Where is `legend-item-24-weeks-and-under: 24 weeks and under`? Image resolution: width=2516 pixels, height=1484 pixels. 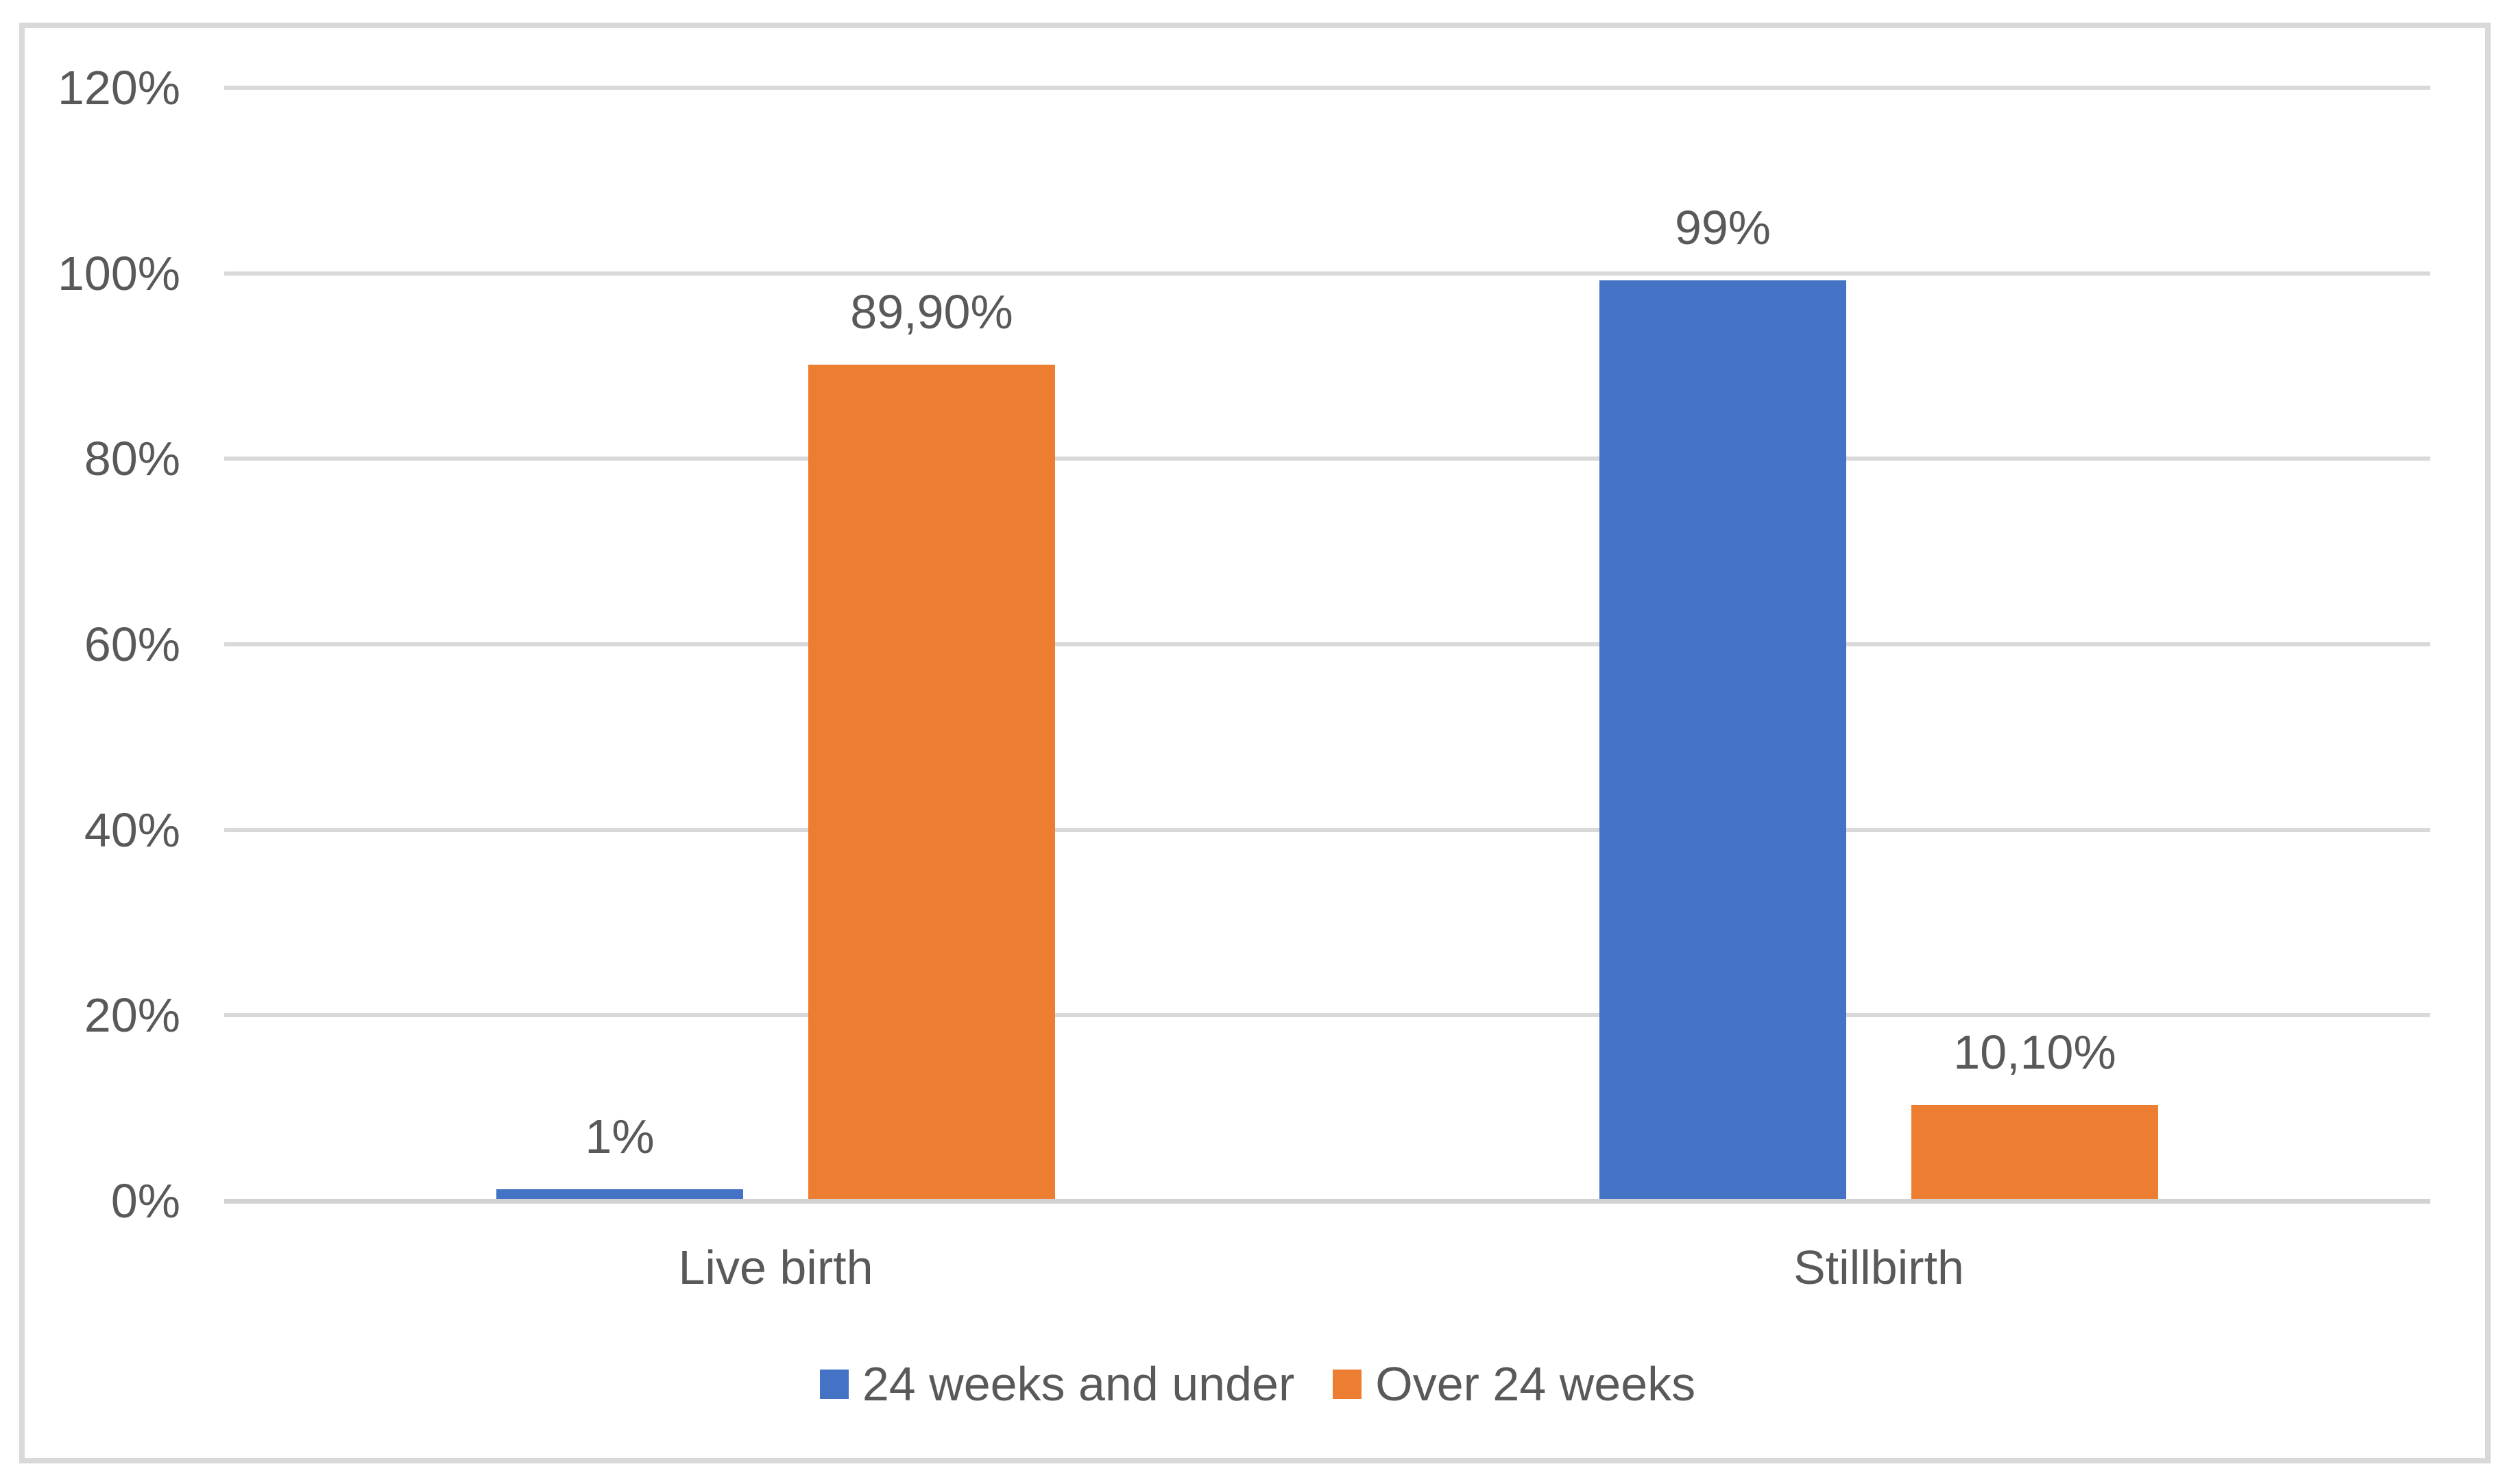
legend-item-24-weeks-and-under: 24 weeks and under is located at coordinates (1057, 1384).